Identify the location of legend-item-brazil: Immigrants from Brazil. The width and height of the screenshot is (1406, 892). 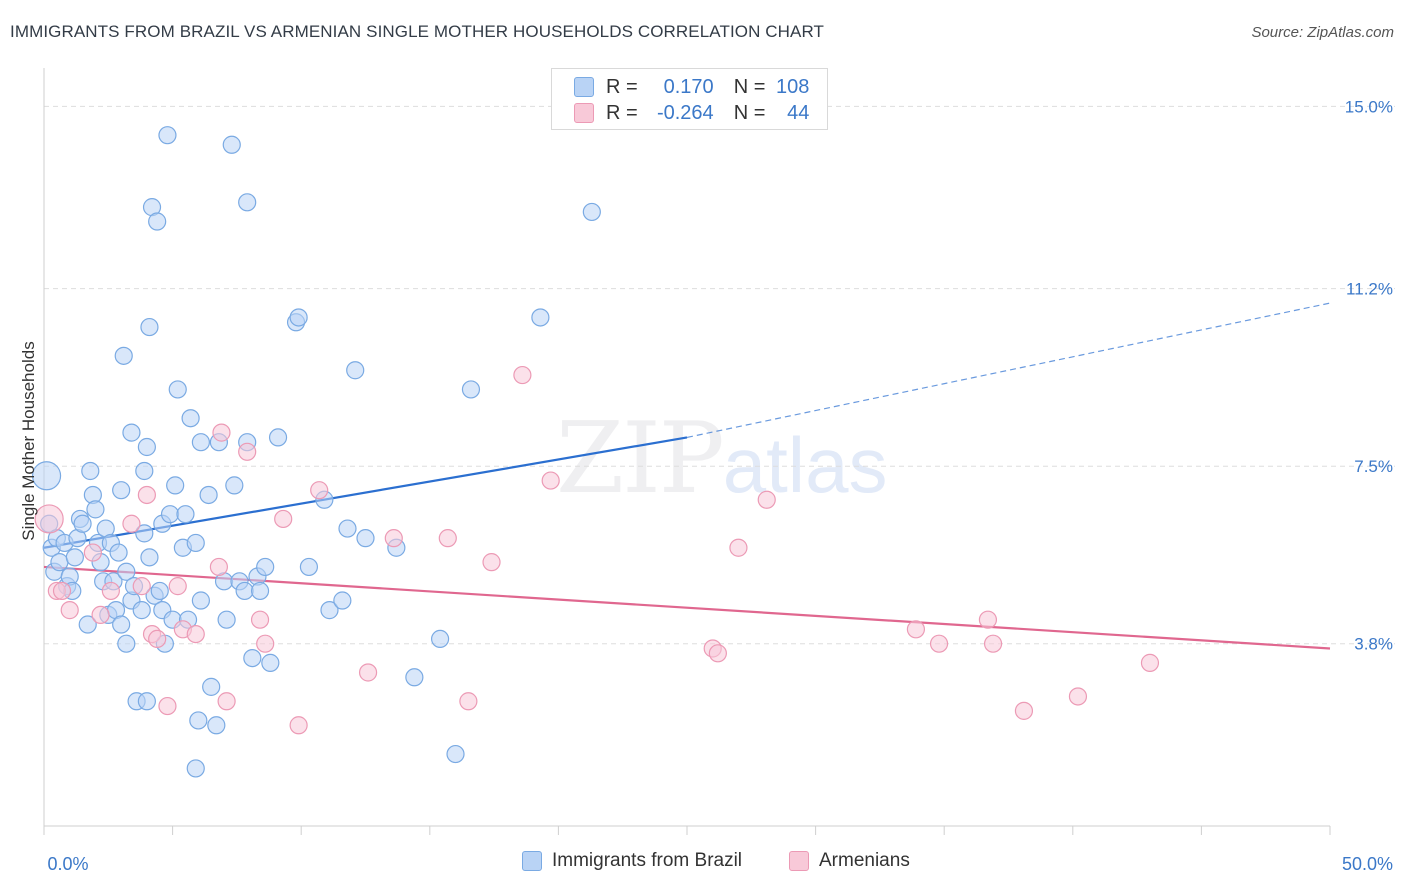
(632, 861).